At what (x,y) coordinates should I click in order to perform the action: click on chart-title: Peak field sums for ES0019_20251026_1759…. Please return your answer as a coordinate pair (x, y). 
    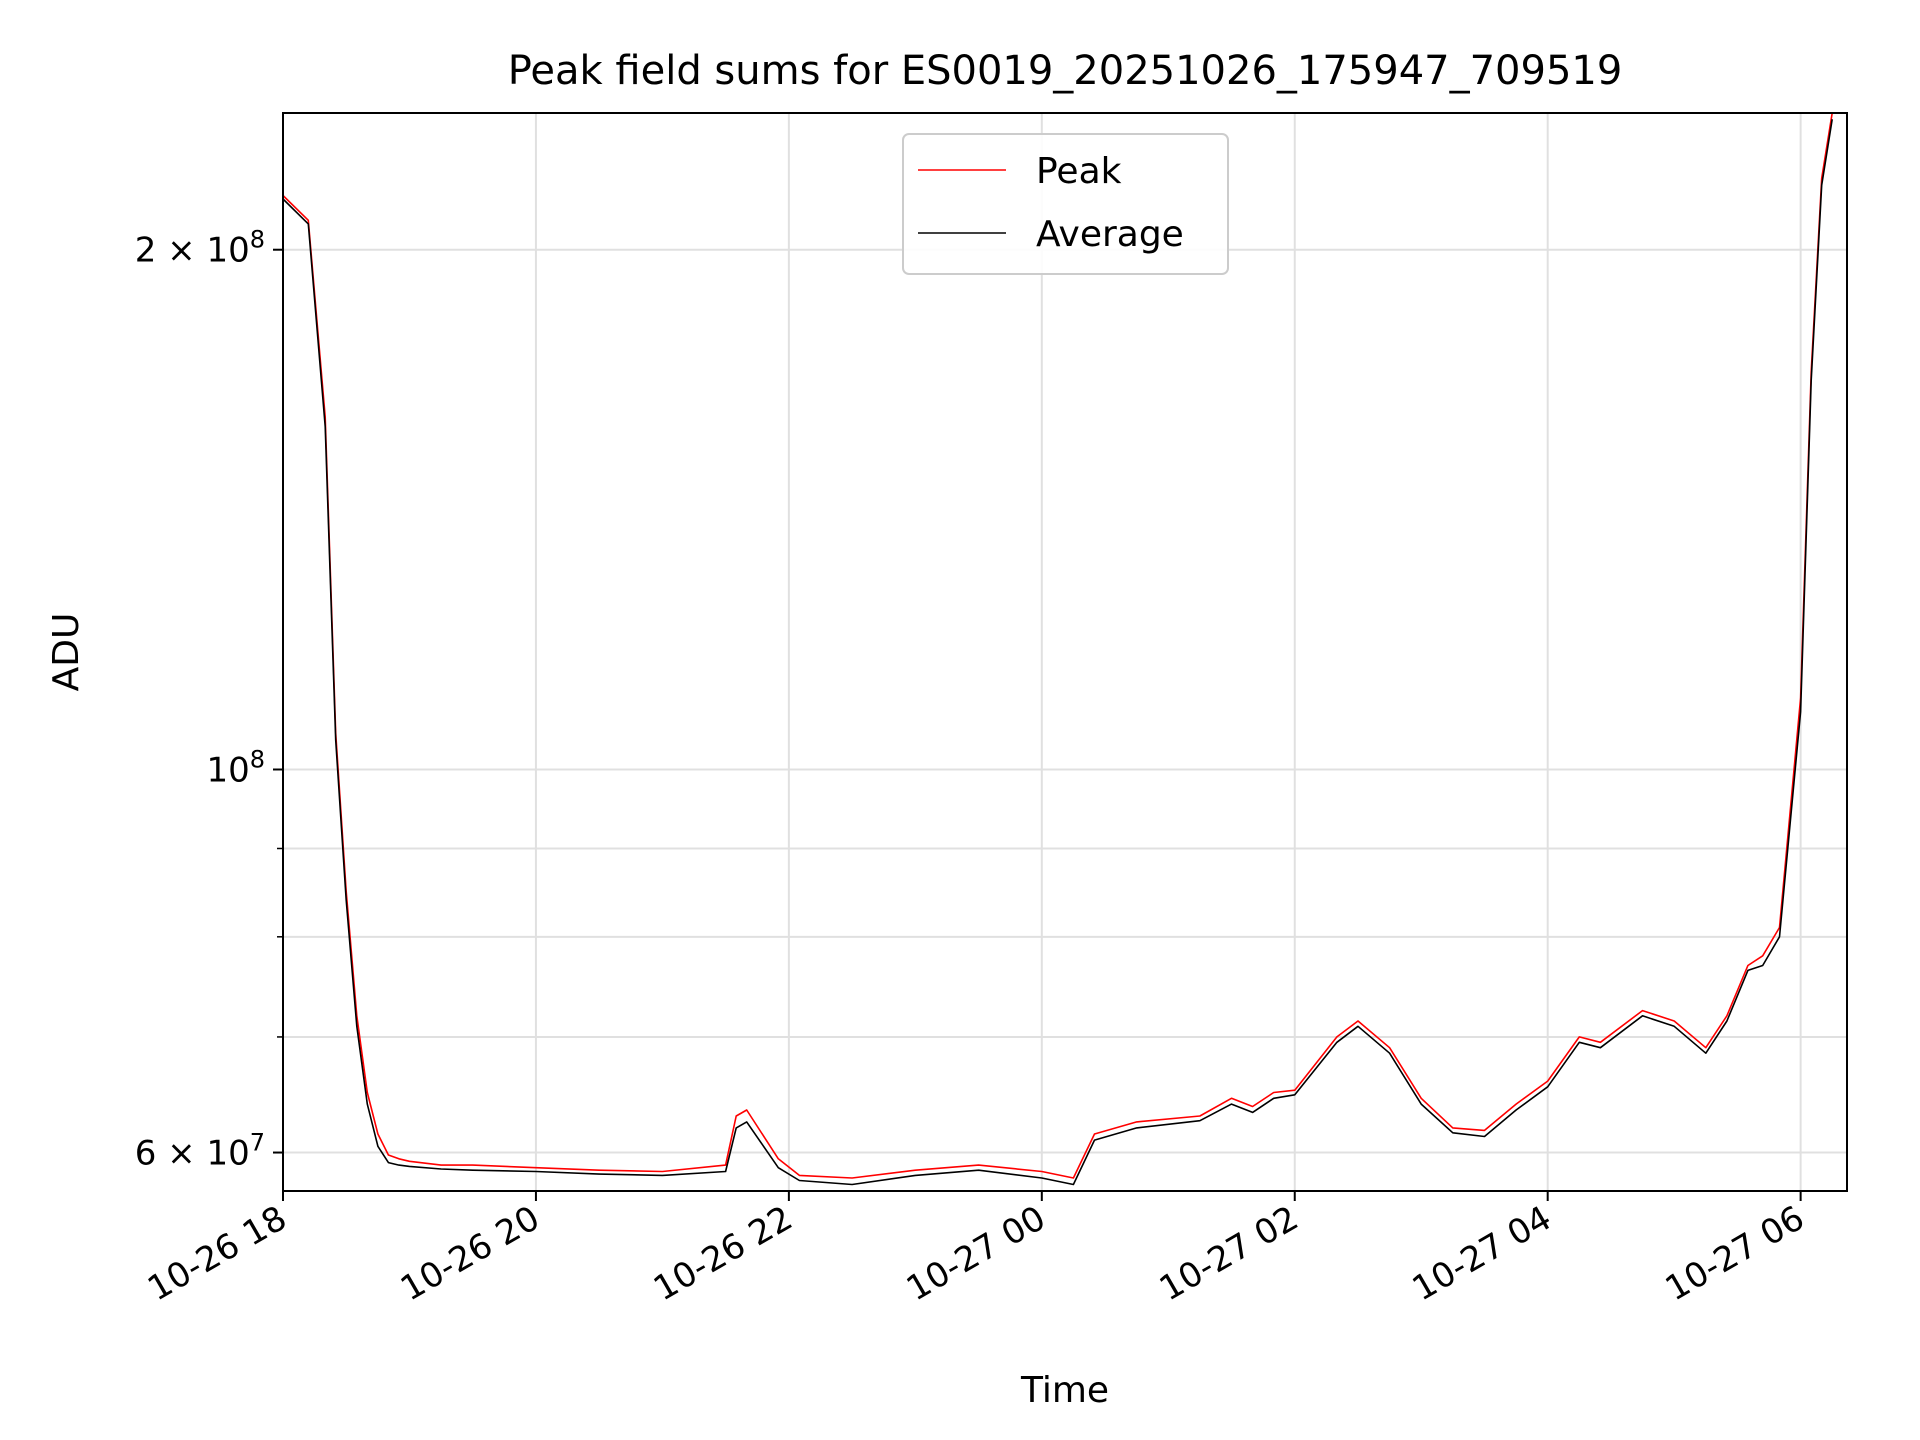
    Looking at the image, I should click on (1065, 71).